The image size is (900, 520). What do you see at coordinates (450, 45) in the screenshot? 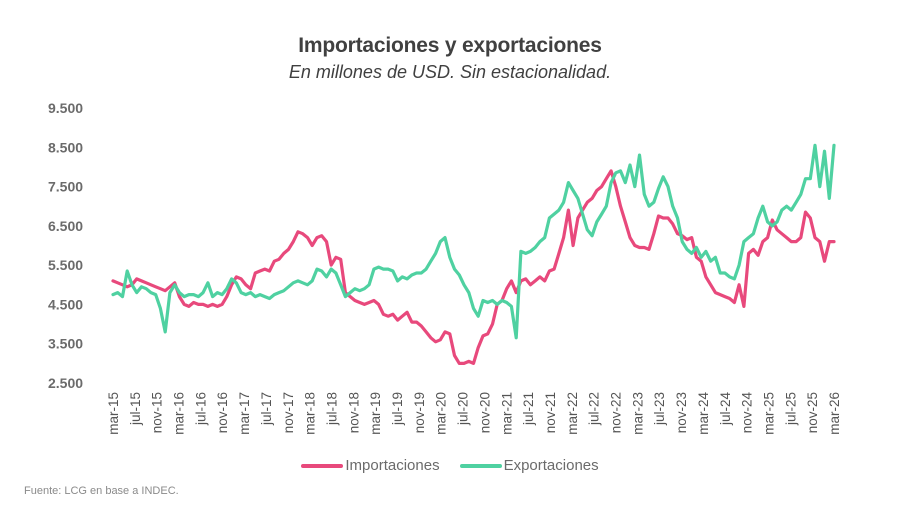
I see `chart-title: Importaciones y exportaciones` at bounding box center [450, 45].